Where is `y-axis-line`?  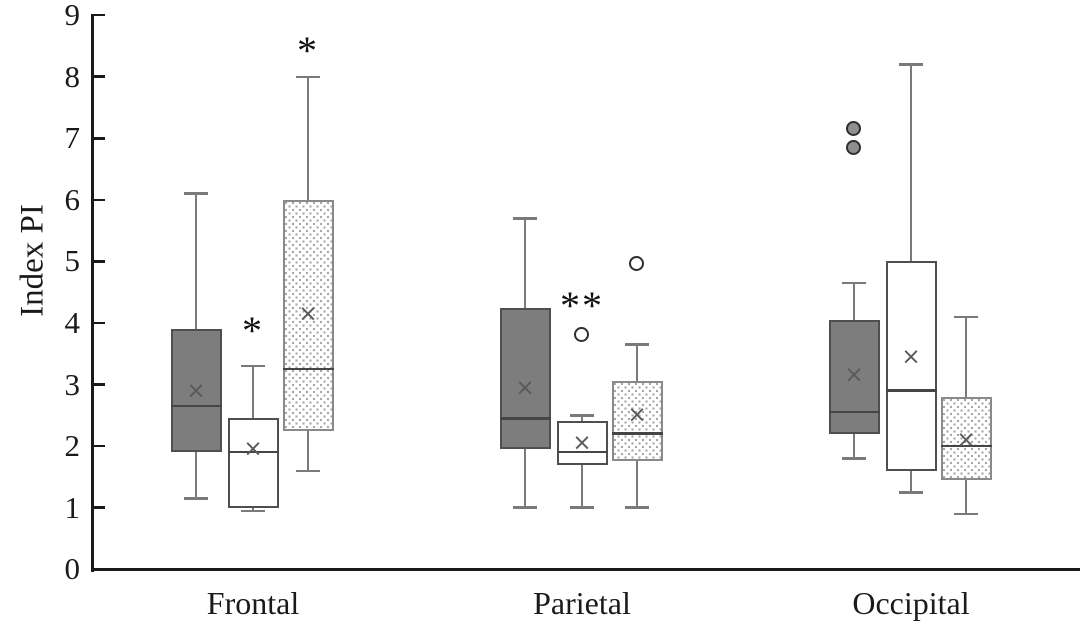 y-axis-line is located at coordinates (92, 292).